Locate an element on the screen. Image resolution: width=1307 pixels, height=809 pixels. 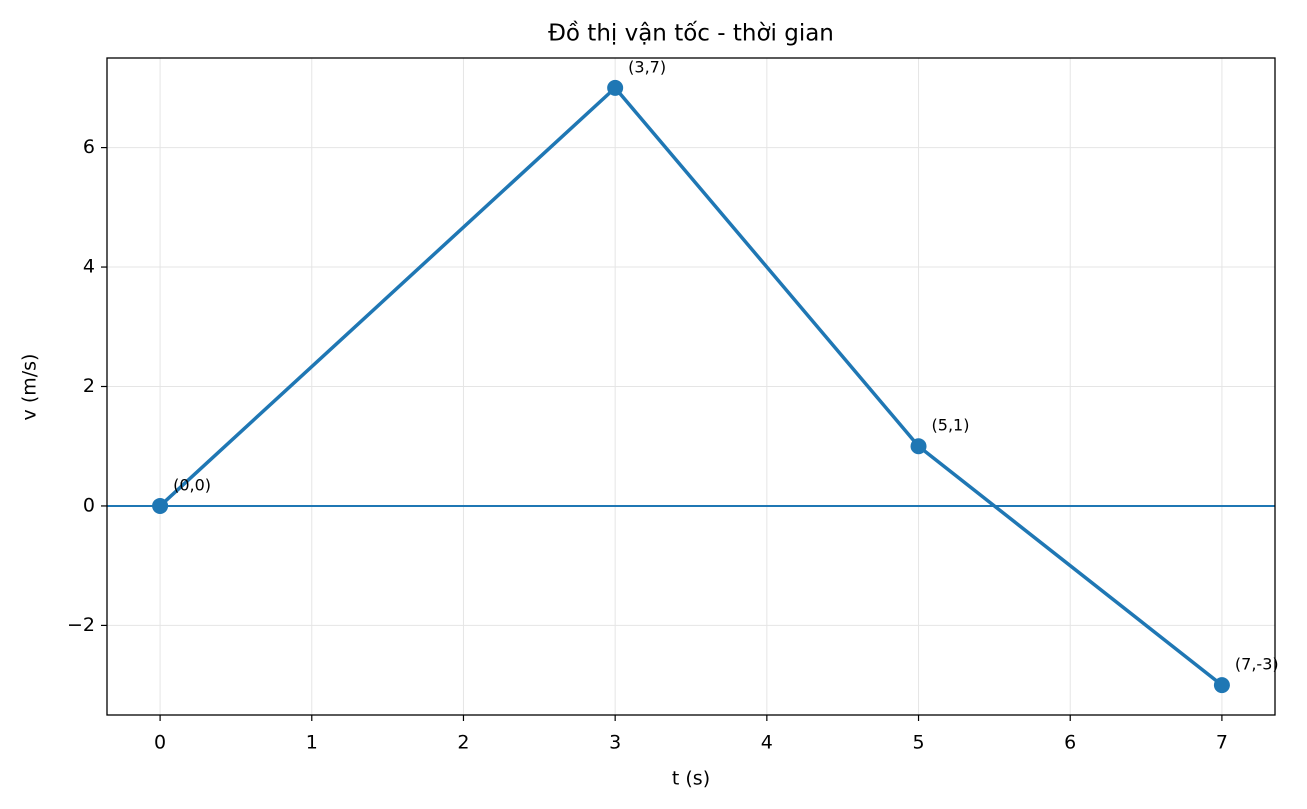
x-tick-label: 5 is located at coordinates (918, 743).